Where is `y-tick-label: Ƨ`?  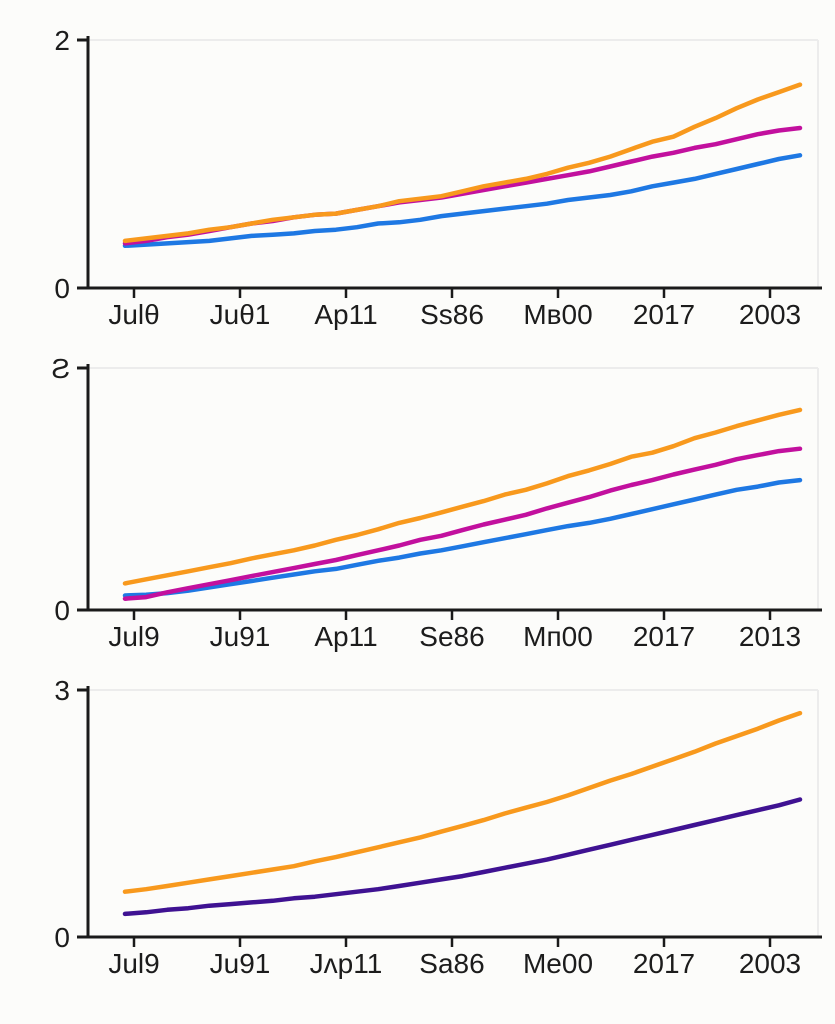 y-tick-label: Ƨ is located at coordinates (60, 368).